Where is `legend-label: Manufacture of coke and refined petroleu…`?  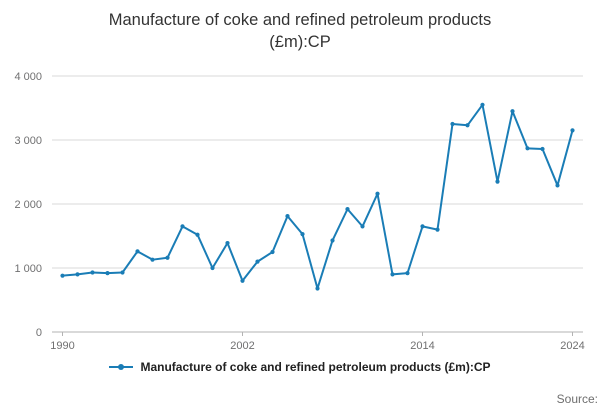
legend-label: Manufacture of coke and refined petroleu… is located at coordinates (315, 367).